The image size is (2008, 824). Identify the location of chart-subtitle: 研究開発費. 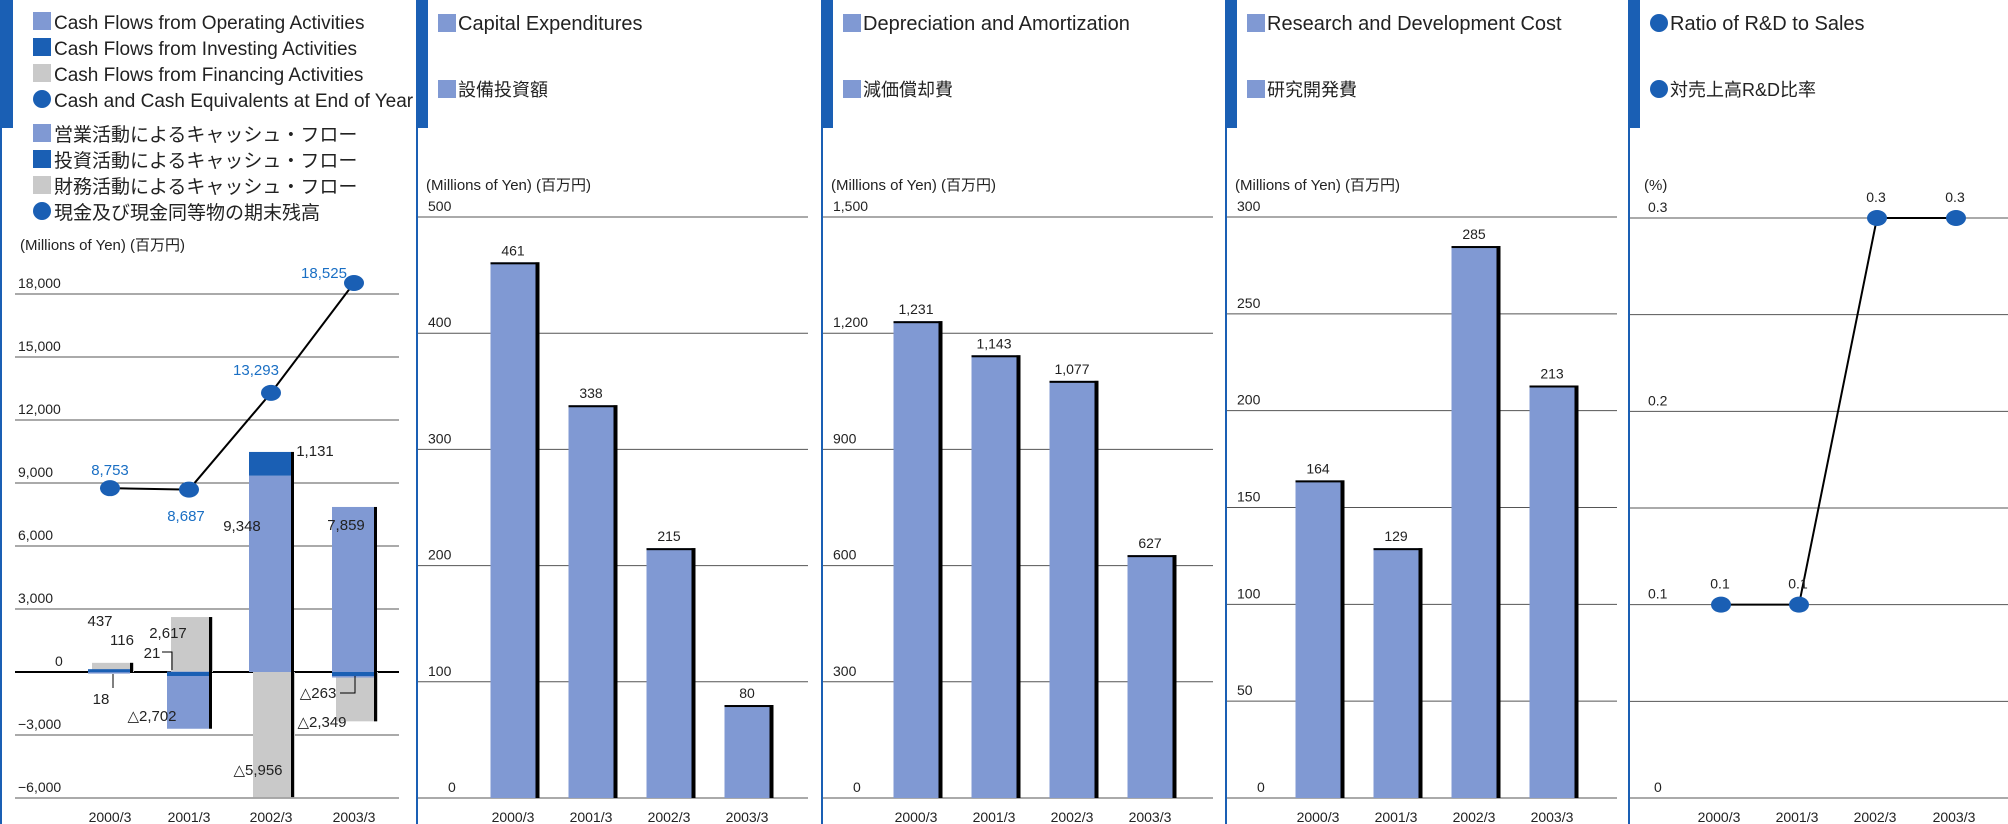
(1312, 90).